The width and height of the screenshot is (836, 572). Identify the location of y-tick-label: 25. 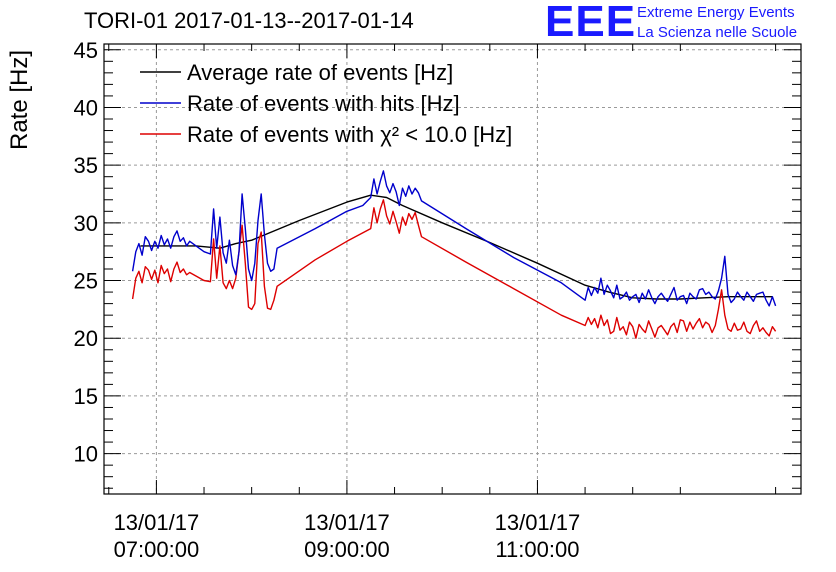
(86, 281).